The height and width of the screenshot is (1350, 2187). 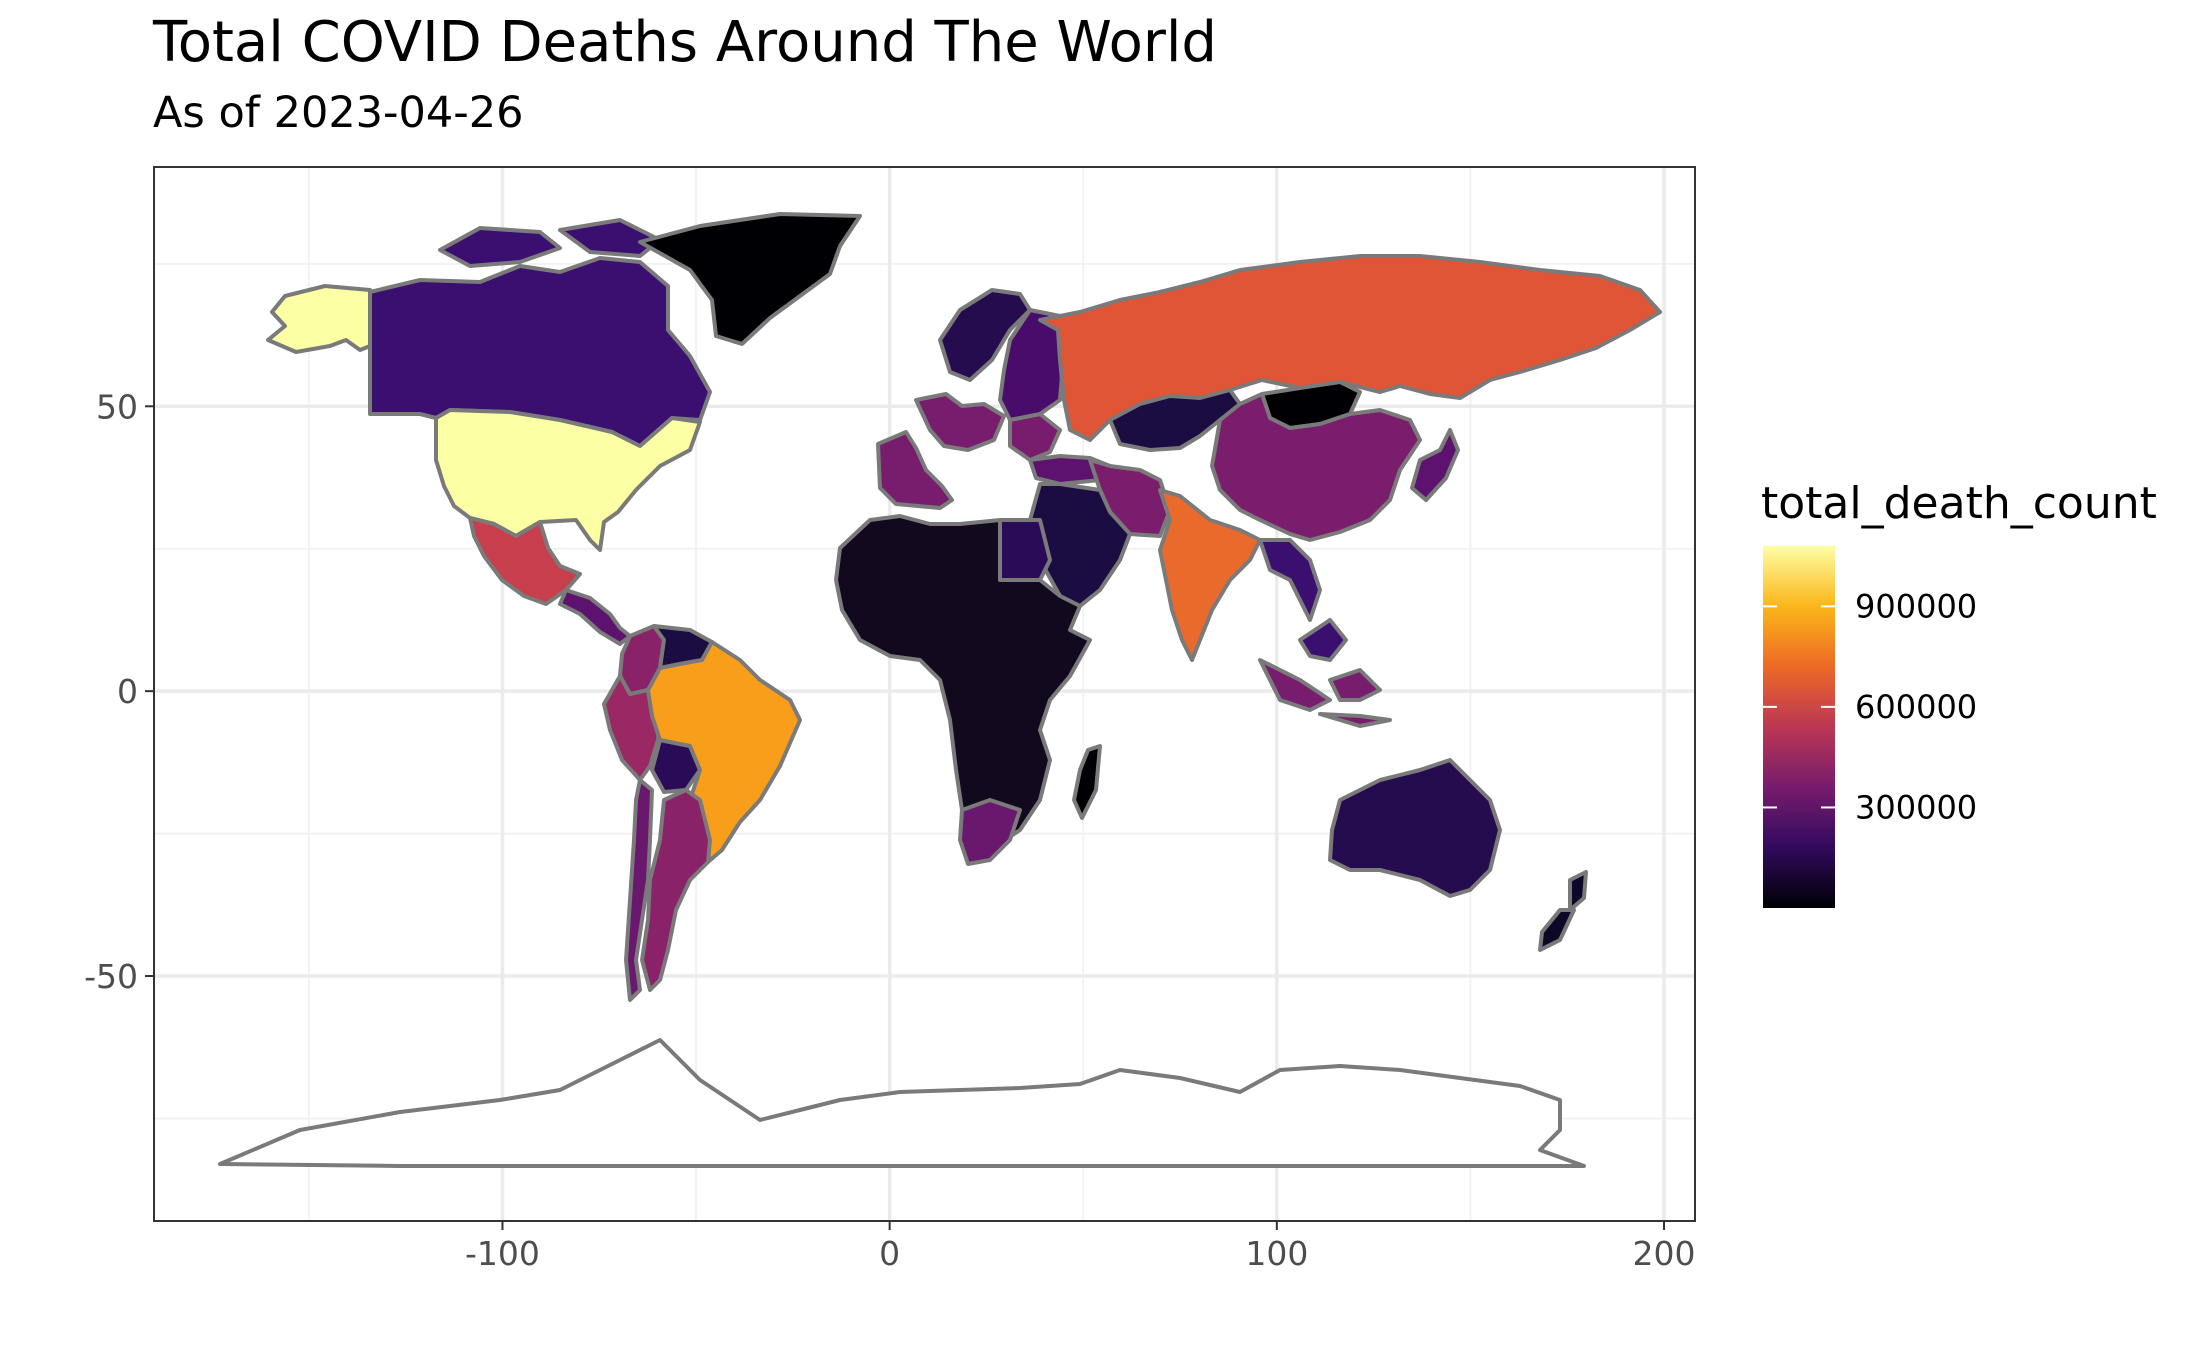 What do you see at coordinates (639, 890) in the screenshot?
I see `region-chile: Chile` at bounding box center [639, 890].